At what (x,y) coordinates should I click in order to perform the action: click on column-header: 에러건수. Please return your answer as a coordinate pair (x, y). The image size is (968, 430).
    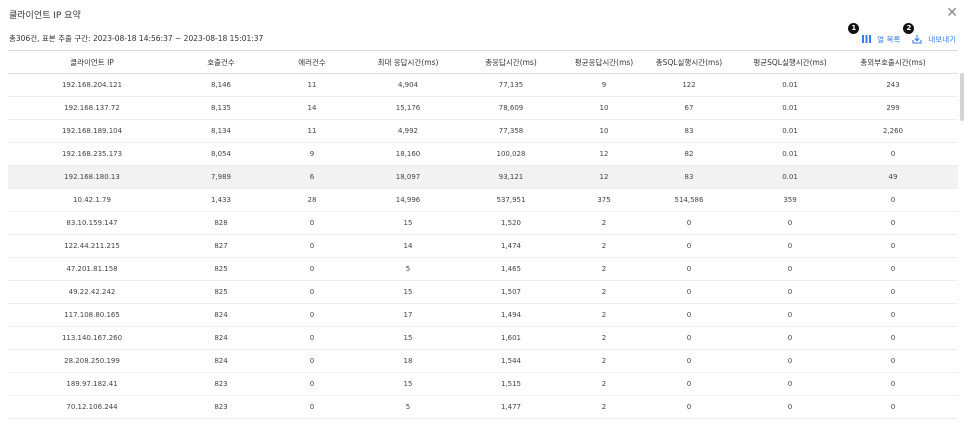
    Looking at the image, I should click on (312, 62).